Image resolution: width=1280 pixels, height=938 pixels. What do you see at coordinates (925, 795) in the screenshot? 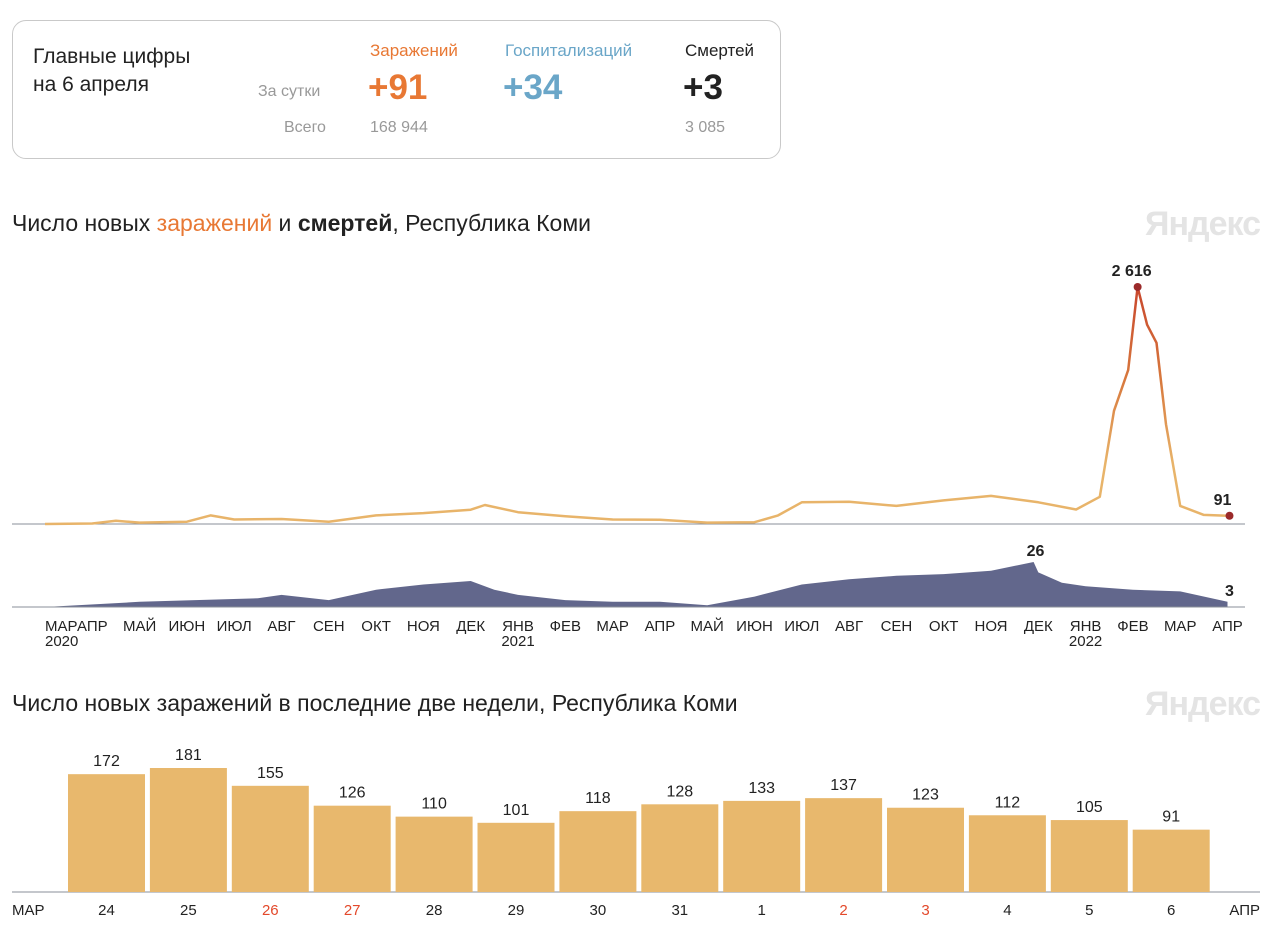
I see `bar-value-label: 123` at bounding box center [925, 795].